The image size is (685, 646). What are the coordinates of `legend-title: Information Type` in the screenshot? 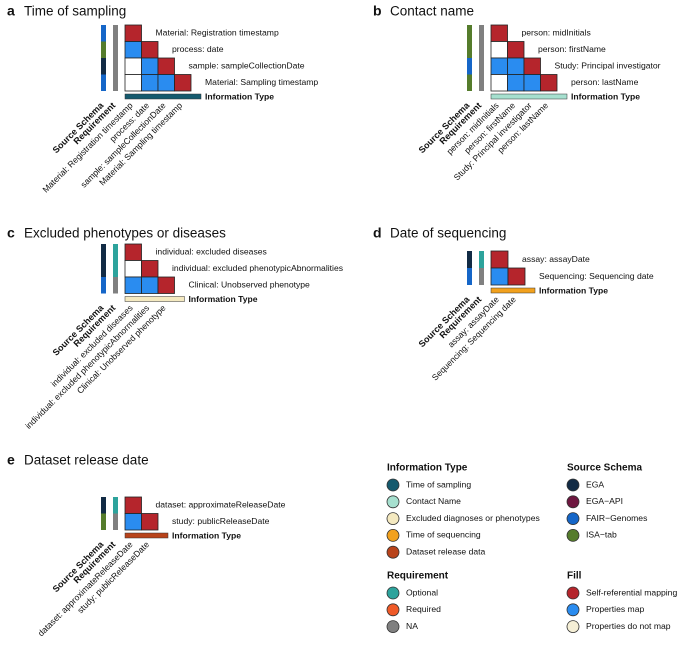 It's located at (427, 468).